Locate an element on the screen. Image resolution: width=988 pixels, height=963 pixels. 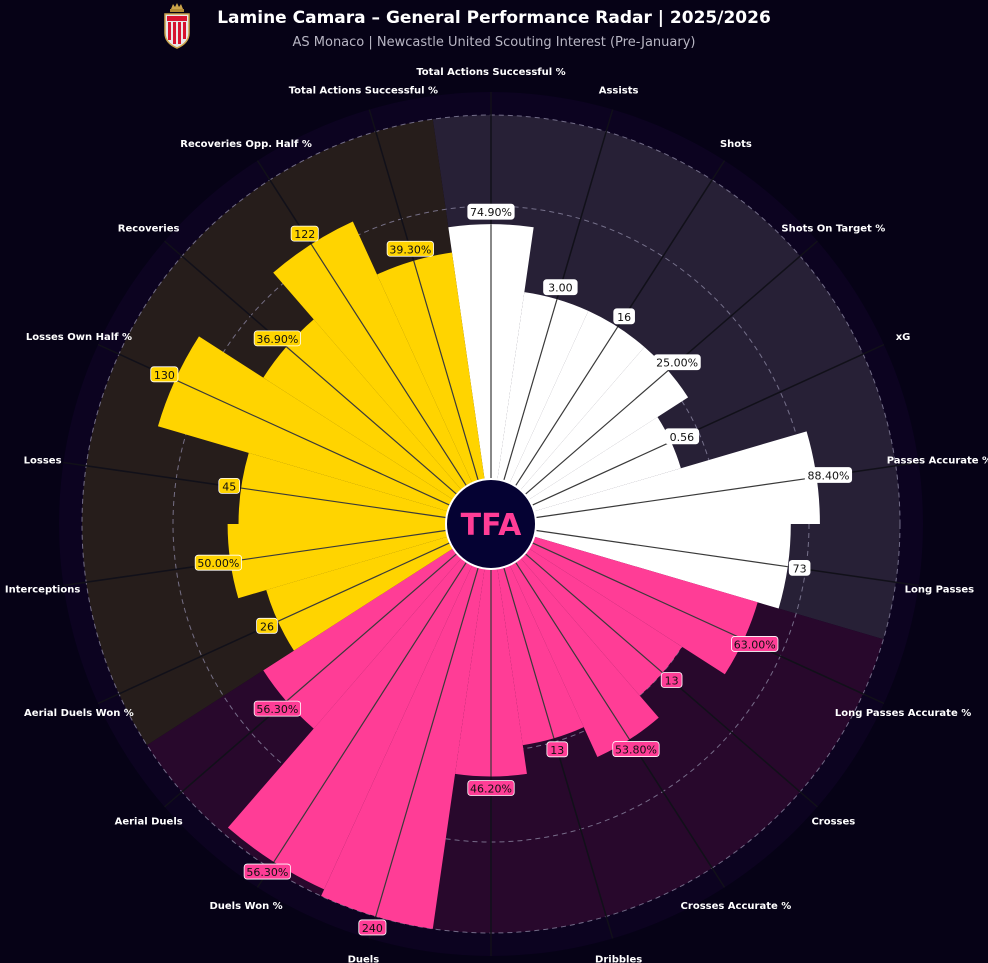
value-label: 16 is located at coordinates (624, 316).